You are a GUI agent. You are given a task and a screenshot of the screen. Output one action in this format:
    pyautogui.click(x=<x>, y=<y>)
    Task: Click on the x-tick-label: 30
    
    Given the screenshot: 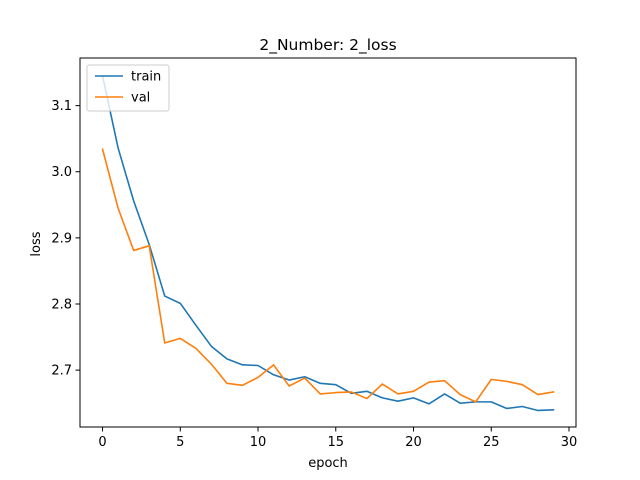 What is the action you would take?
    pyautogui.click(x=569, y=442)
    